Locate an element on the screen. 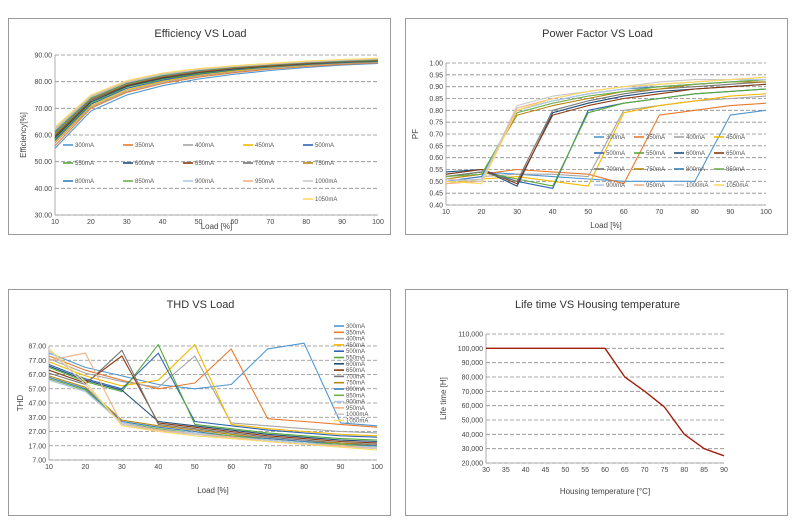 This screenshot has width=800, height=524. y-tick-label: 0.80 is located at coordinates (436, 111).